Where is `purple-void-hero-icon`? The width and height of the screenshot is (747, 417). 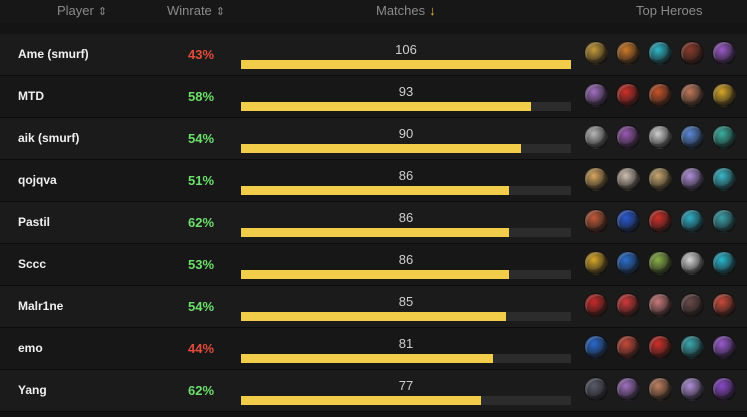 purple-void-hero-icon is located at coordinates (724, 389).